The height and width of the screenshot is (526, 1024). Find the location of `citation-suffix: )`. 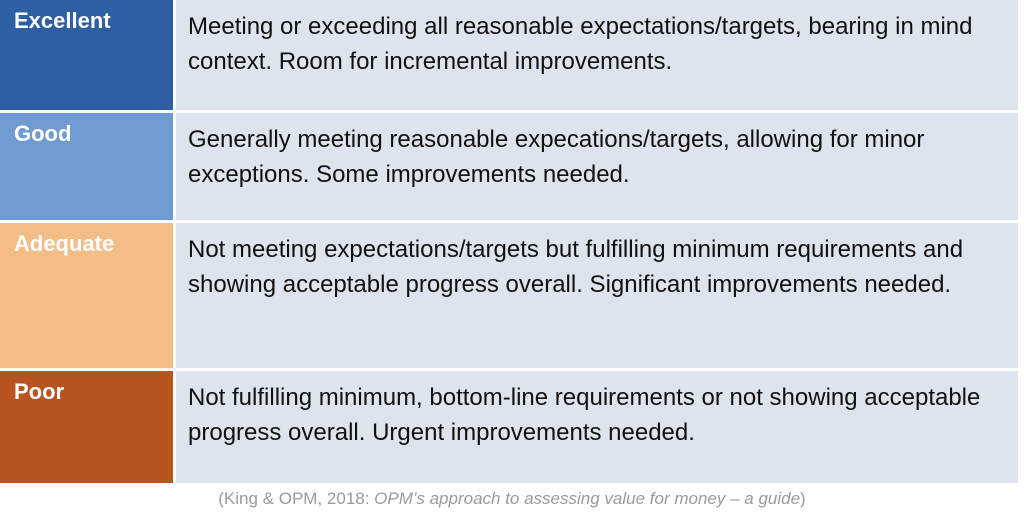

citation-suffix: ) is located at coordinates (803, 498).